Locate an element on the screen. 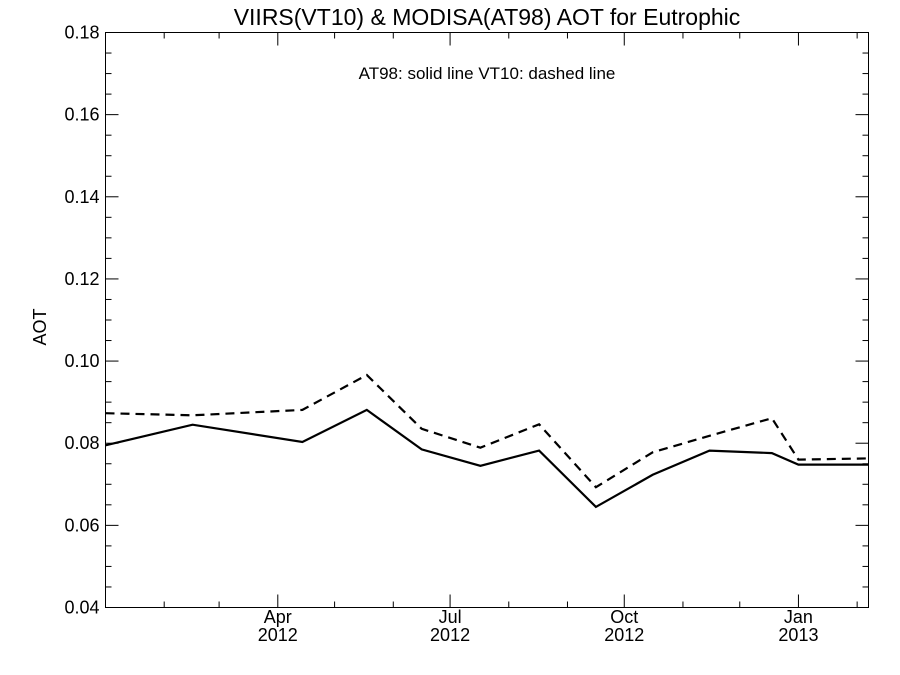  x-tick-year-label: 2013 is located at coordinates (798, 635).